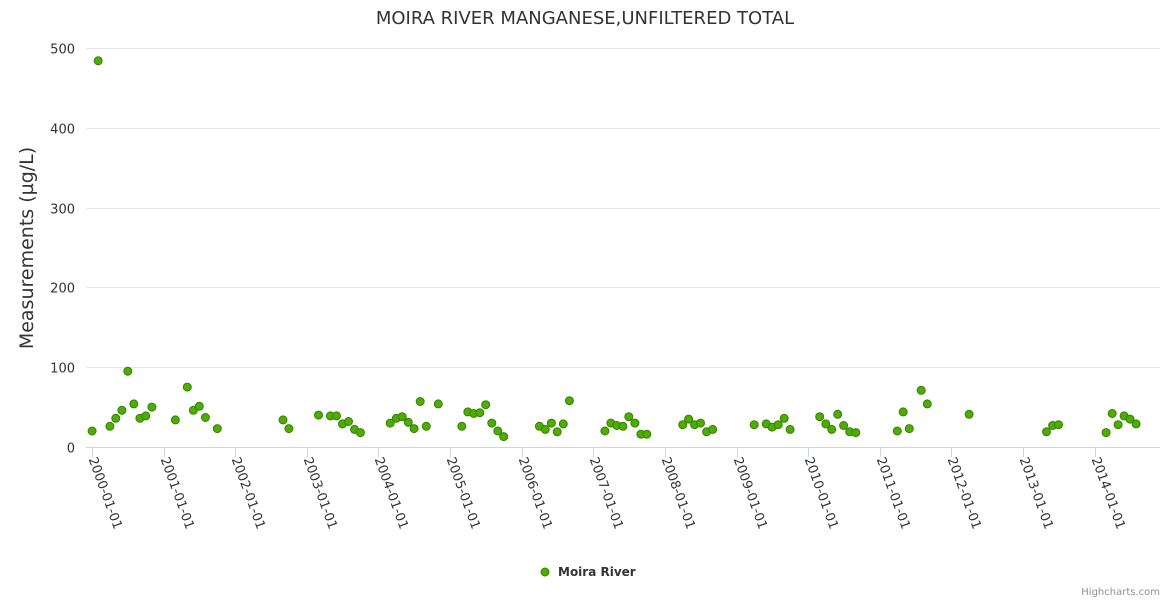 This screenshot has height=600, width=1170. I want to click on credits-link: Highcharts.com, so click(1120, 592).